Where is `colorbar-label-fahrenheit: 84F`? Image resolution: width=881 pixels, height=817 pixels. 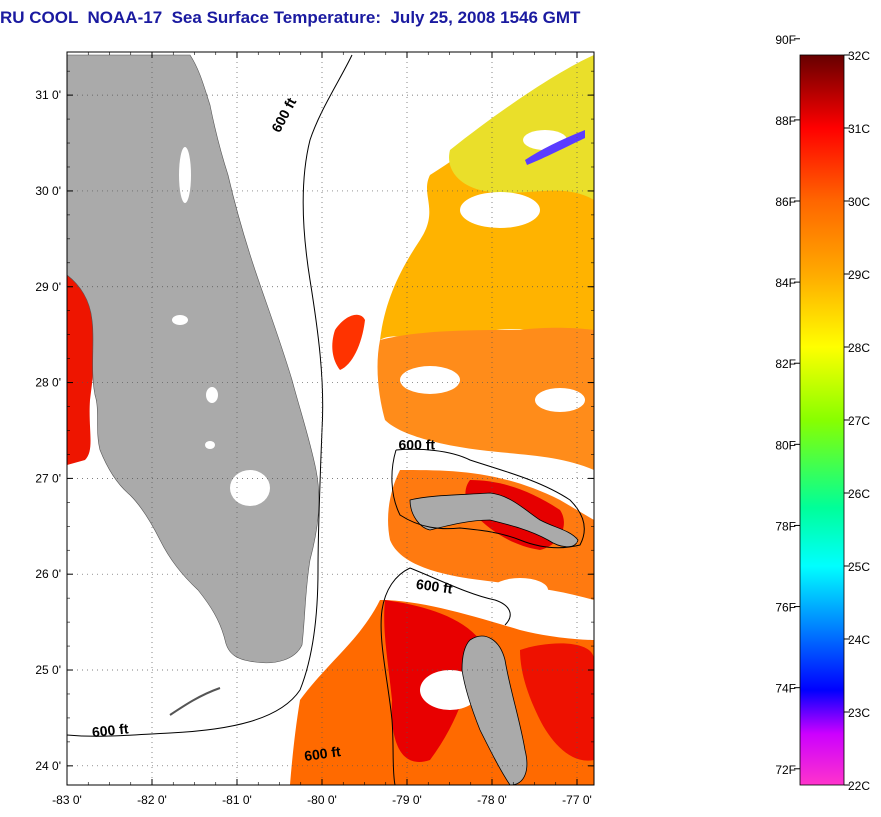 colorbar-label-fahrenheit: 84F is located at coordinates (785, 283).